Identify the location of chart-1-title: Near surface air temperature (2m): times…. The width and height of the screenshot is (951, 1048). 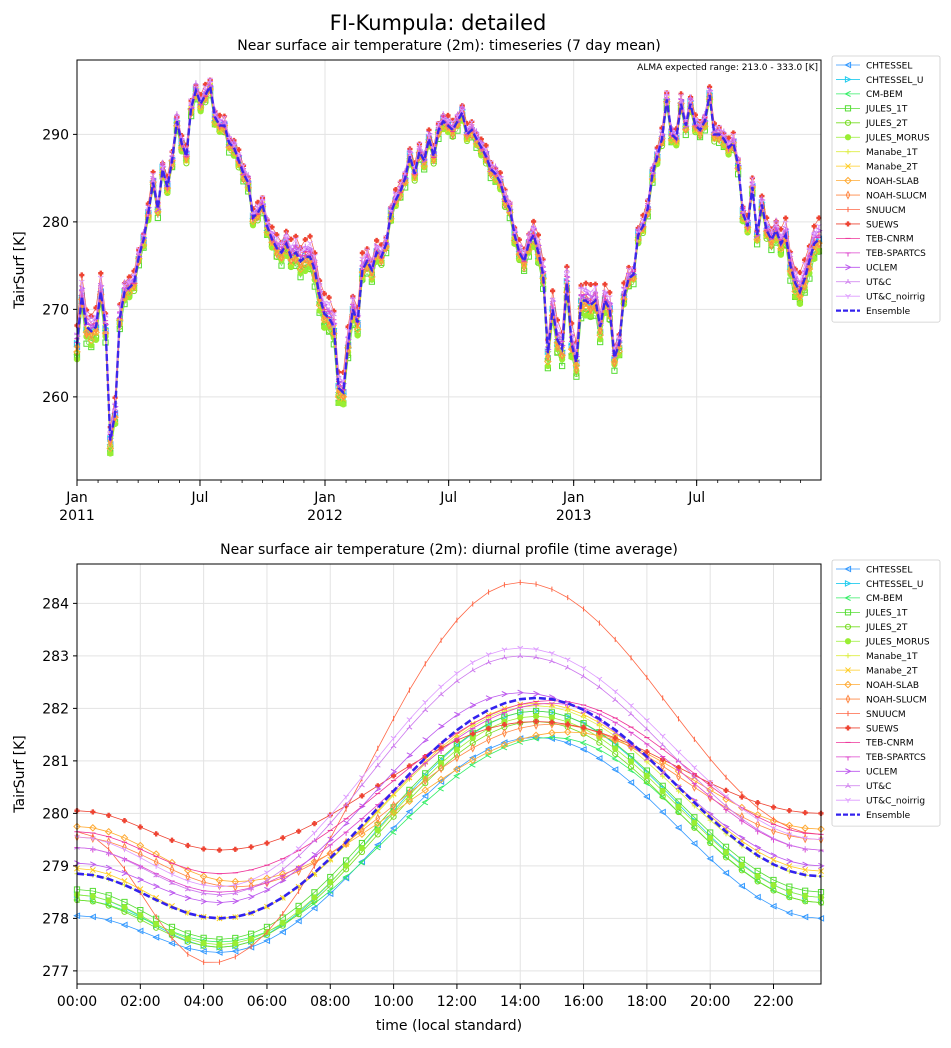
(449, 46).